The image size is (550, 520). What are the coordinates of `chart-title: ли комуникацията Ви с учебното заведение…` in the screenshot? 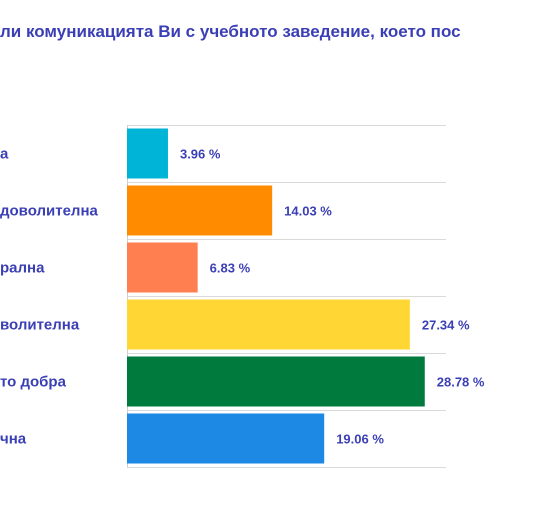 It's located at (230, 31).